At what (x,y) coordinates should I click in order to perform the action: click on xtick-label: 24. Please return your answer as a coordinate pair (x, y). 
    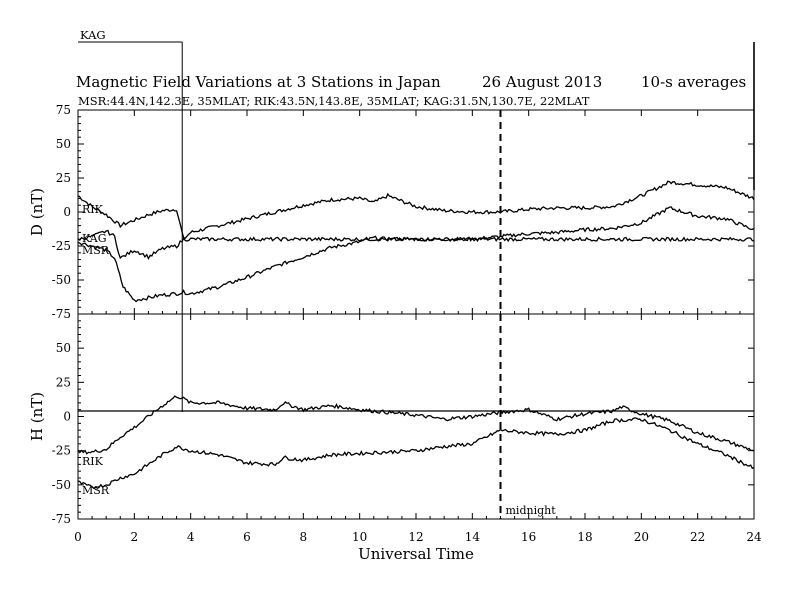
    Looking at the image, I should click on (754, 537).